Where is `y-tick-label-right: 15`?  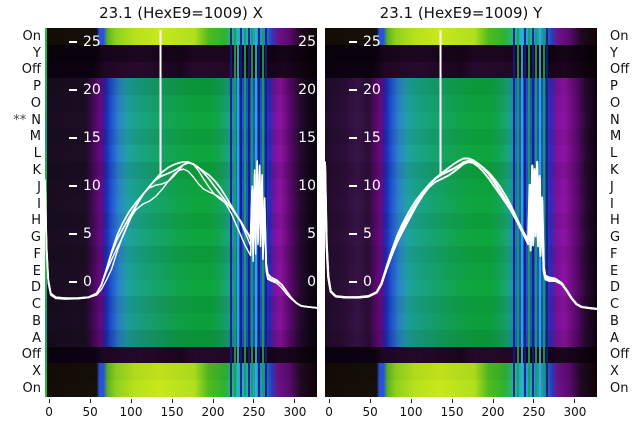
y-tick-label-right: 15 is located at coordinates (307, 137).